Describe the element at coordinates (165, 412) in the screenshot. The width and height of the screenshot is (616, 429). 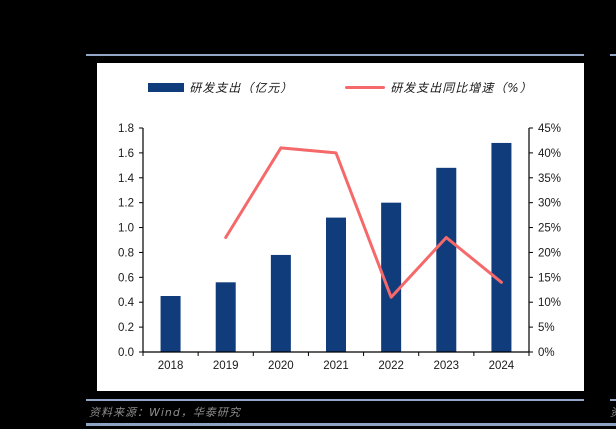
I see `source-note: 资料来源：Wind，华泰研究` at that location.